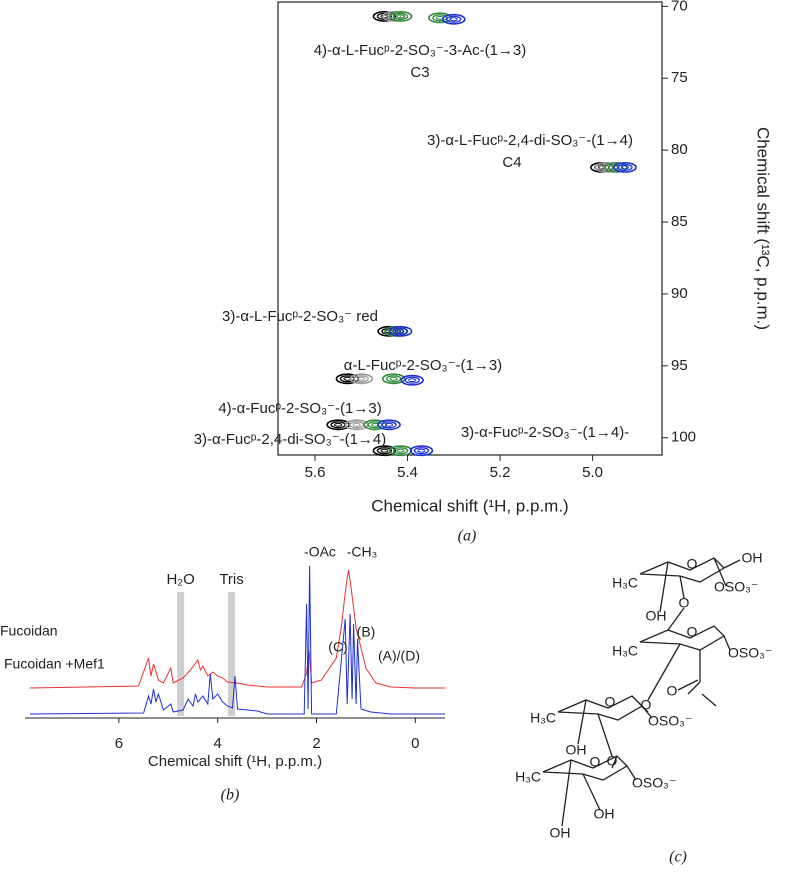  Describe the element at coordinates (679, 7) in the screenshot. I see `y-tick-label: 70` at that location.